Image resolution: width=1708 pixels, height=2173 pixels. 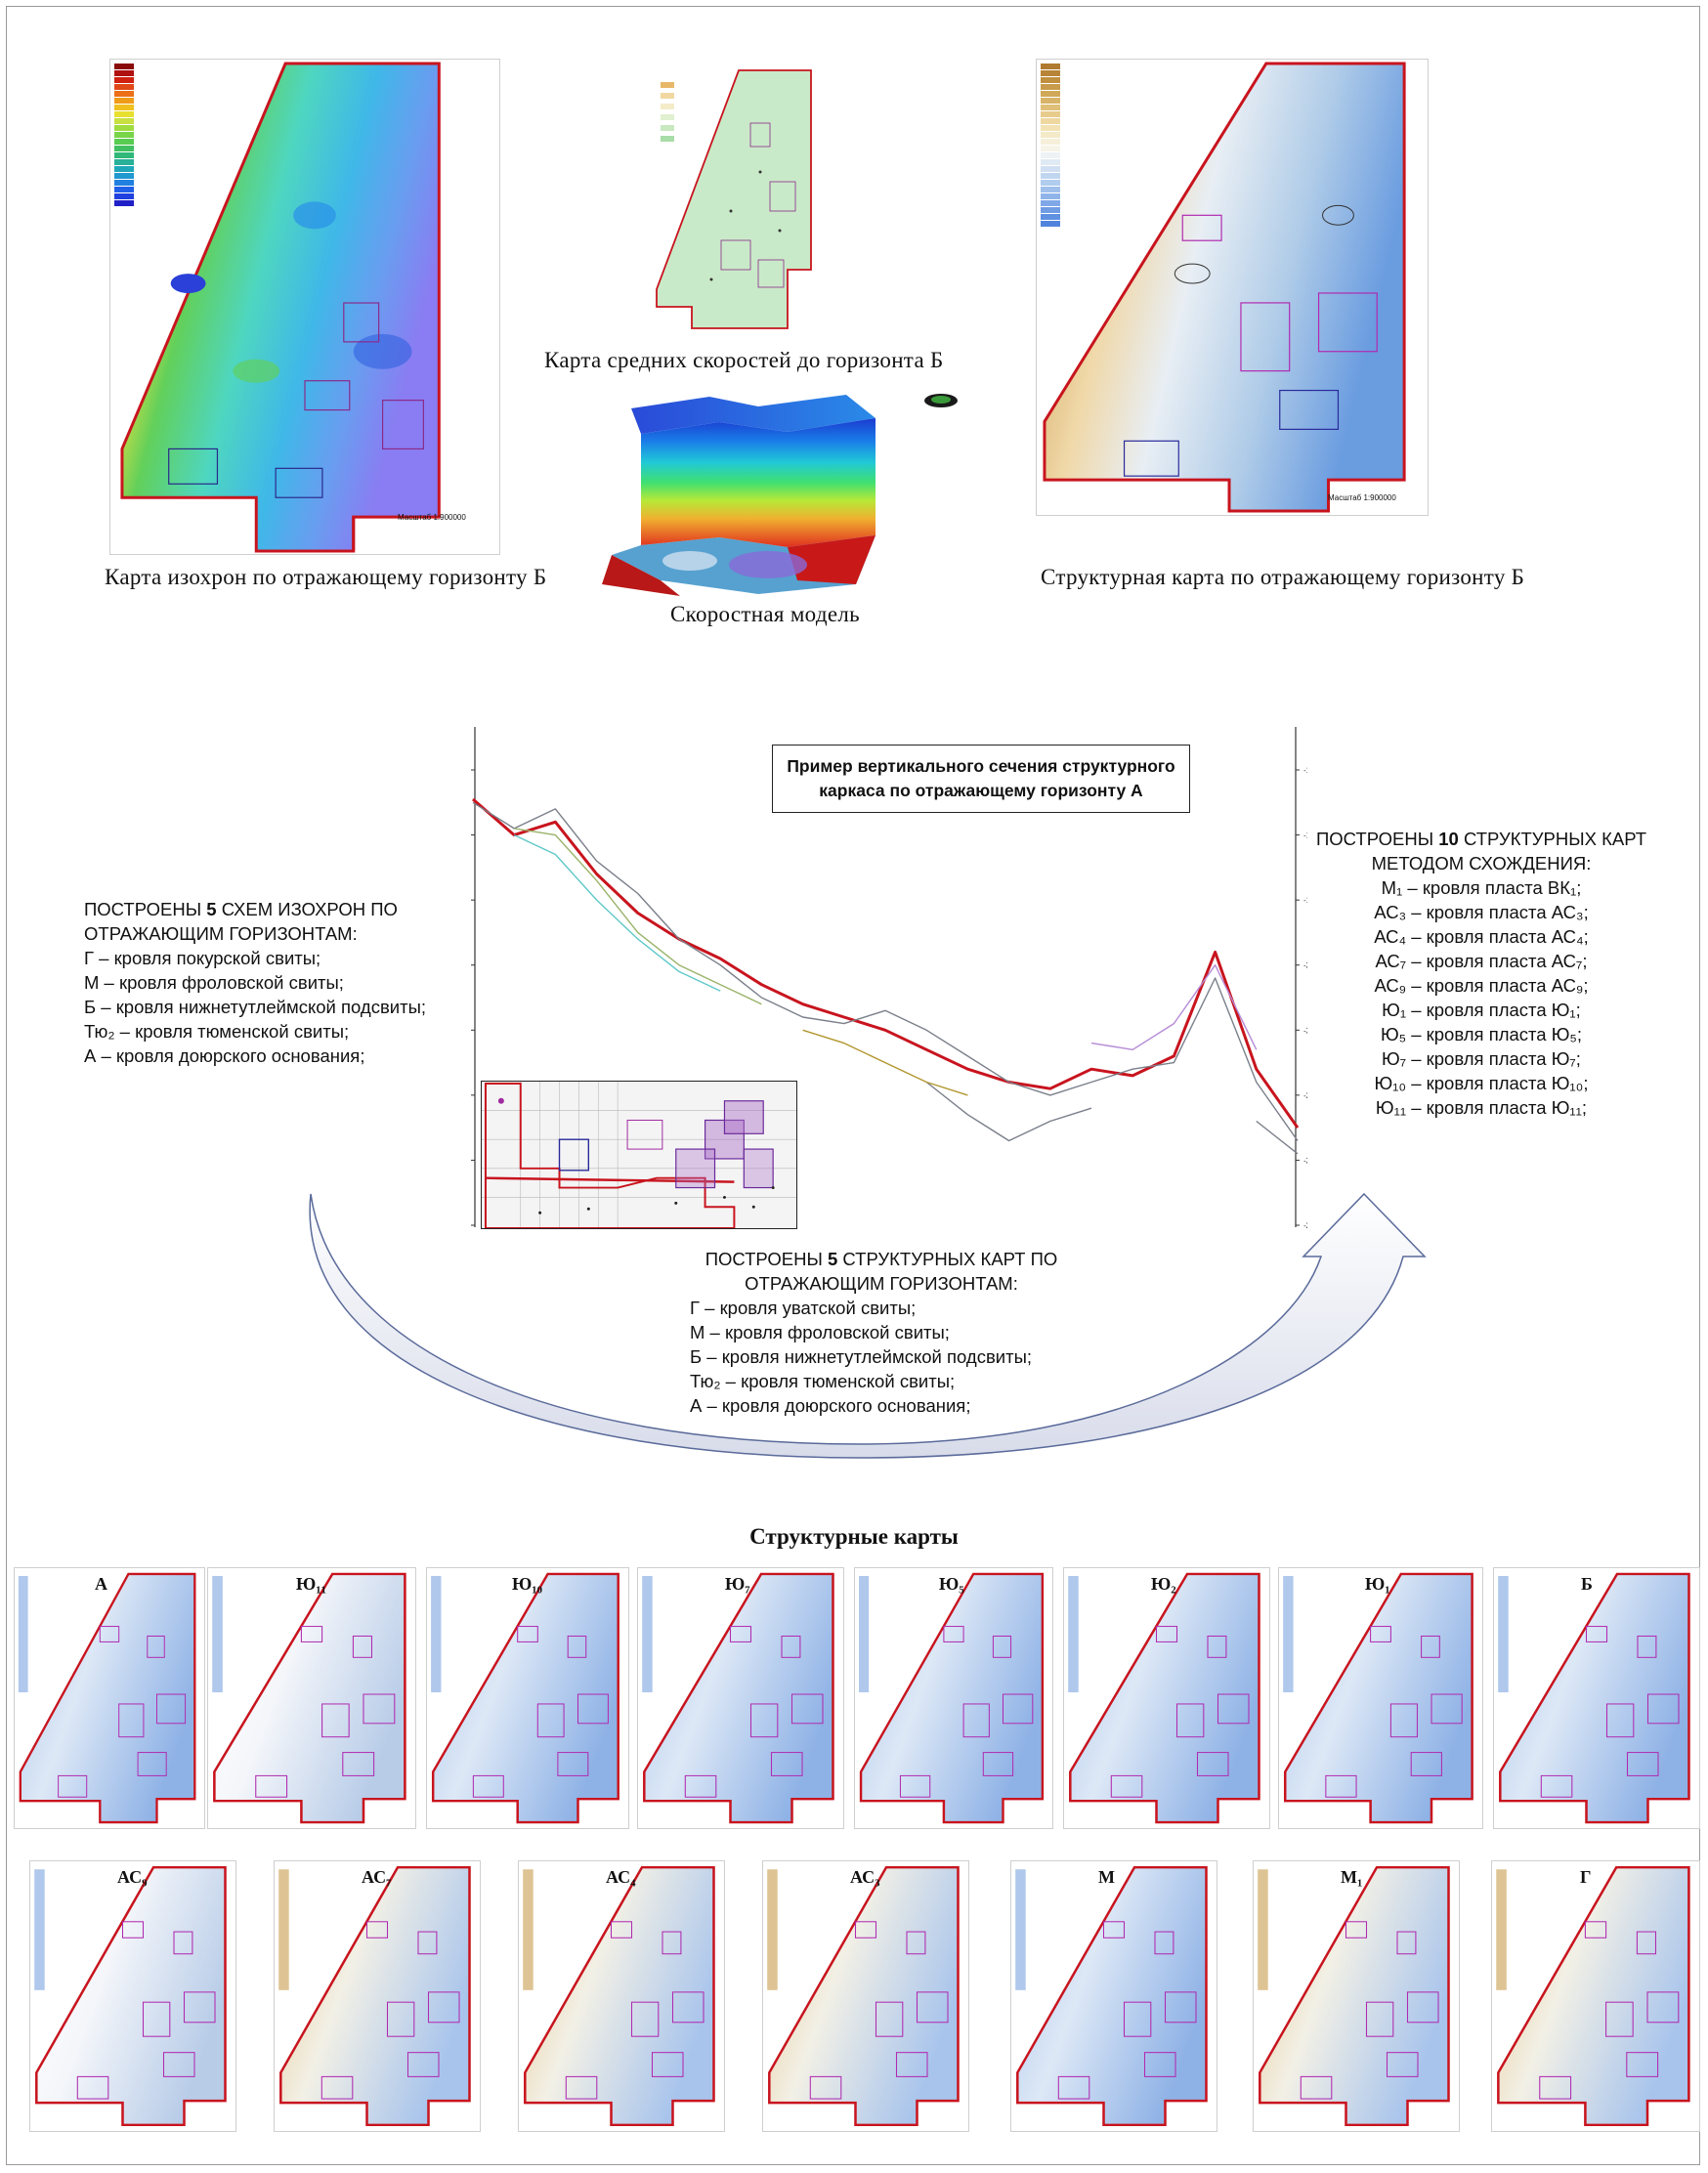 What do you see at coordinates (1113, 1996) in the screenshot?
I see `structural-map-thumb: М` at bounding box center [1113, 1996].